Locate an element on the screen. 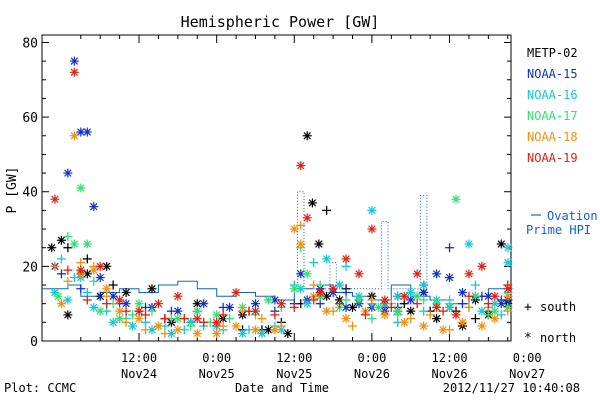 This screenshot has height=400, width=600. y-tick-label: 20 is located at coordinates (30, 267).